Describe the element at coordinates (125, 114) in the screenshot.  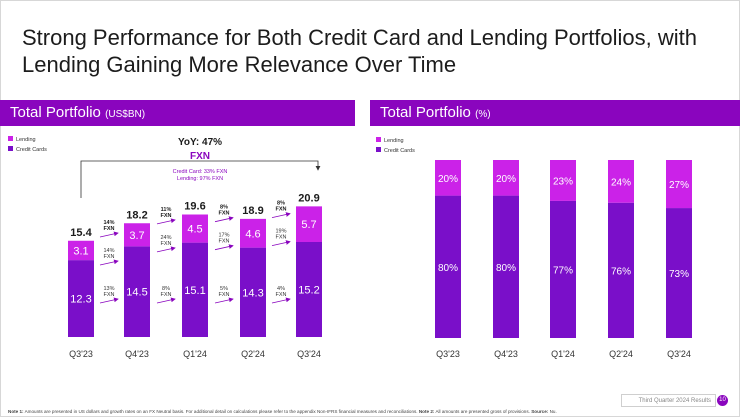
I see `left-panel-unit: (US$BN)` at that location.